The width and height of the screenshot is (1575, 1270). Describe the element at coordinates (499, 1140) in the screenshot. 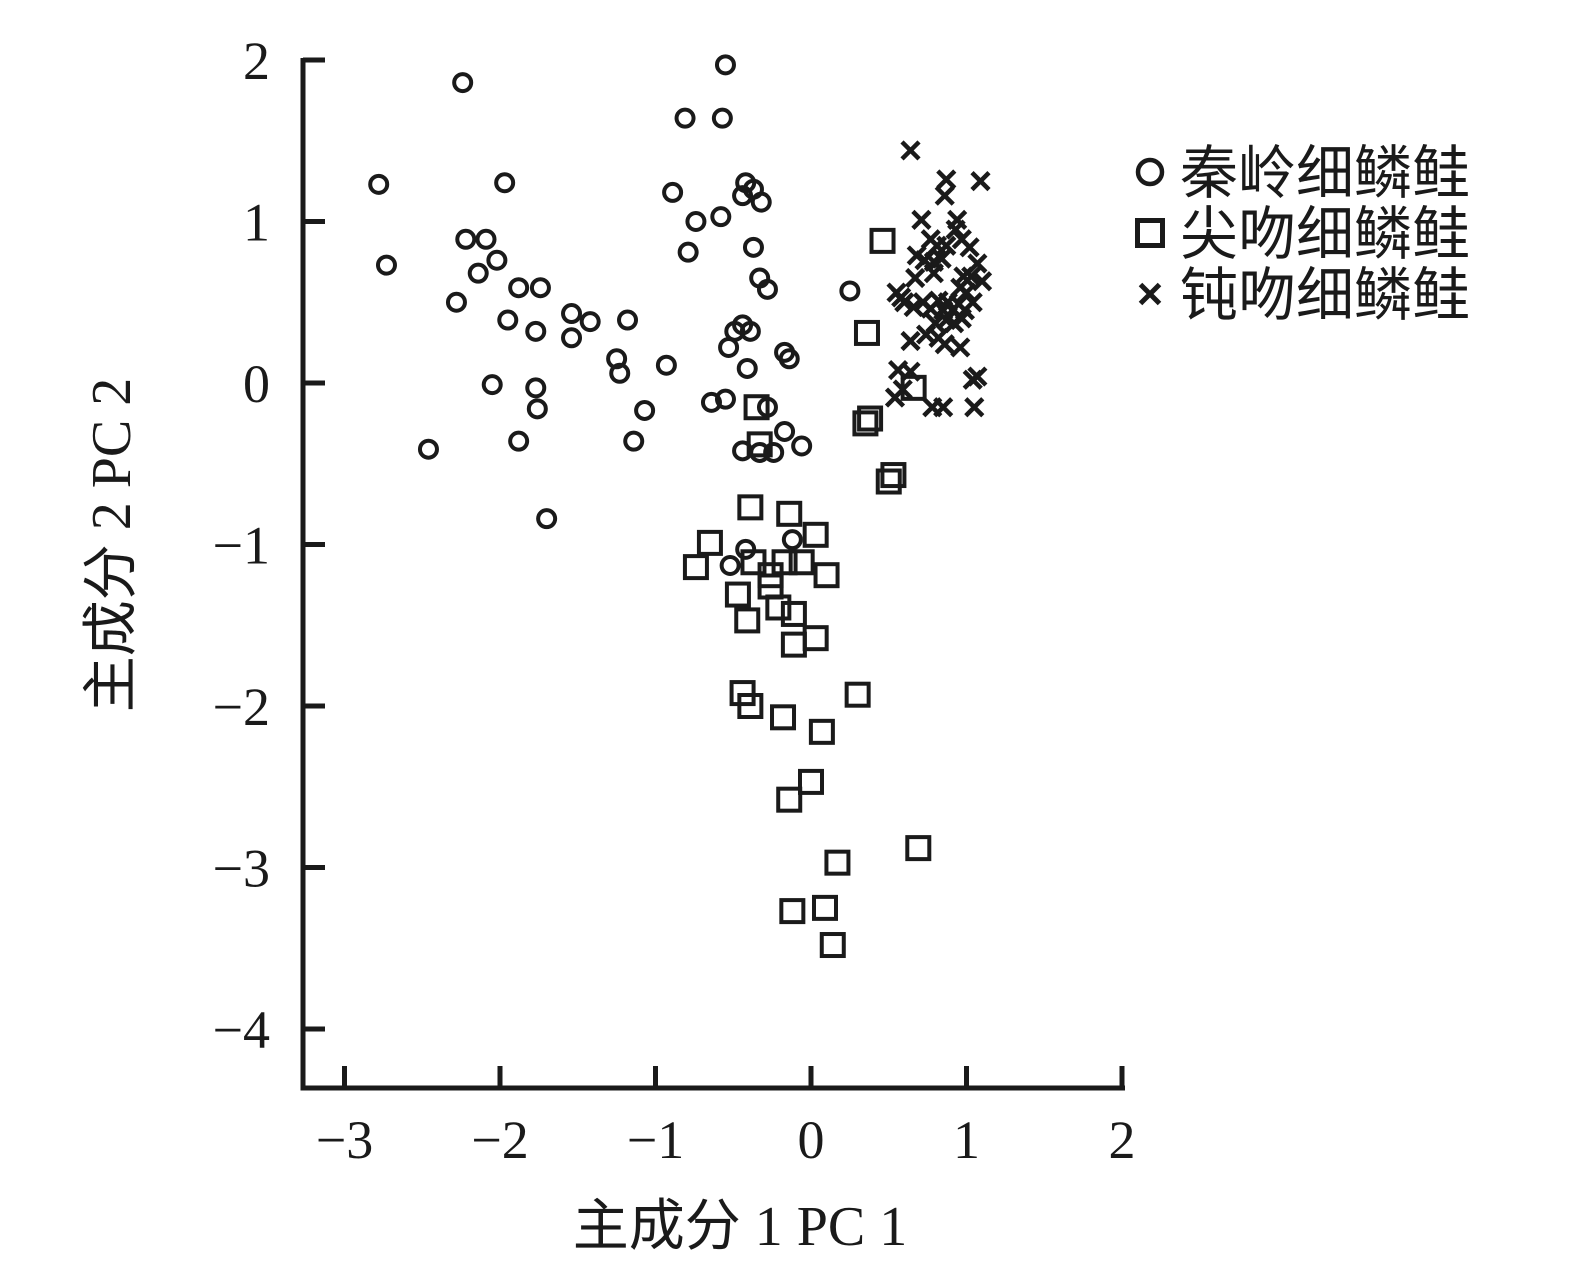

I see `x-tick-label: −2` at that location.